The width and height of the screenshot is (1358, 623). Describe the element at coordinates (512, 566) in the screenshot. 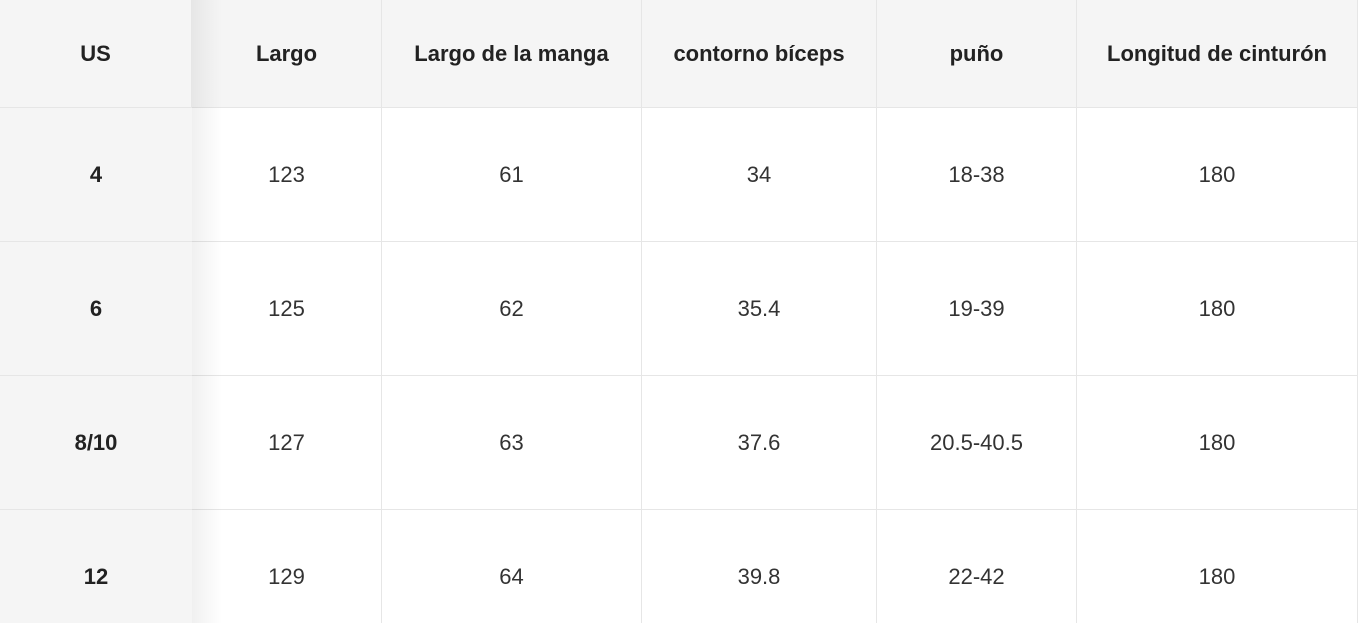

I see `table-cell: 64` at that location.